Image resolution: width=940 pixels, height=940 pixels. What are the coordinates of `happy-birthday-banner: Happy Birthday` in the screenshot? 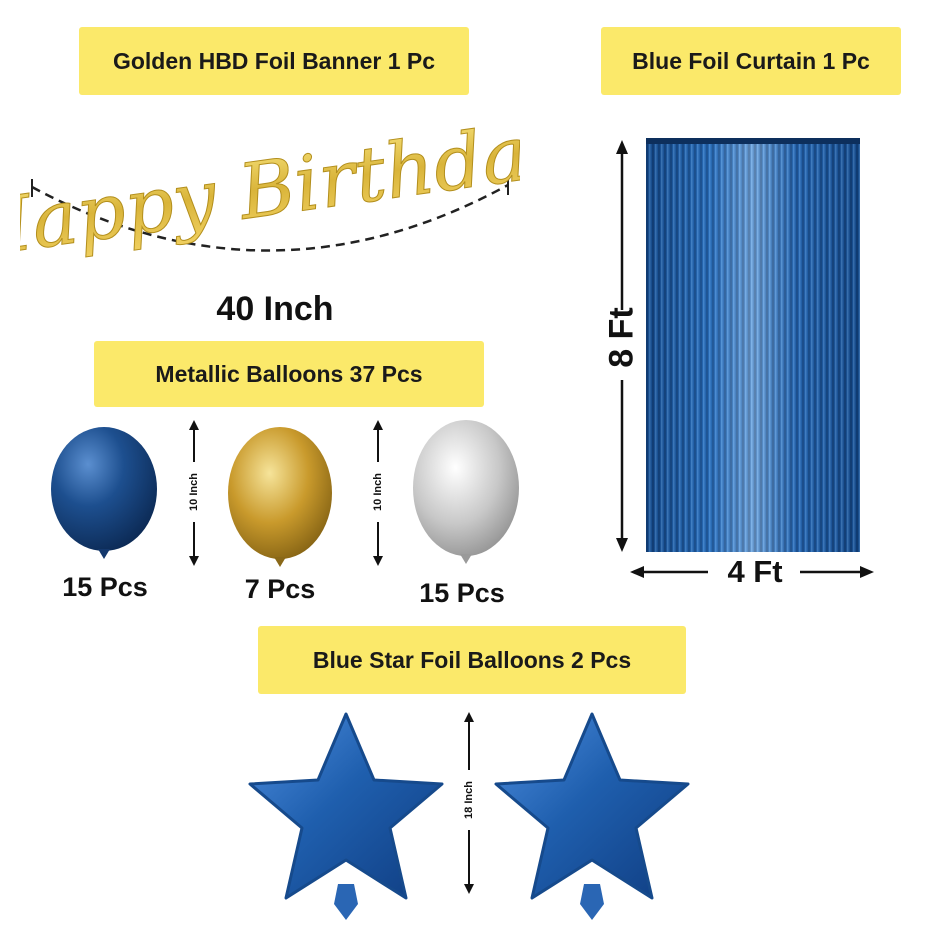 It's located at (270, 190).